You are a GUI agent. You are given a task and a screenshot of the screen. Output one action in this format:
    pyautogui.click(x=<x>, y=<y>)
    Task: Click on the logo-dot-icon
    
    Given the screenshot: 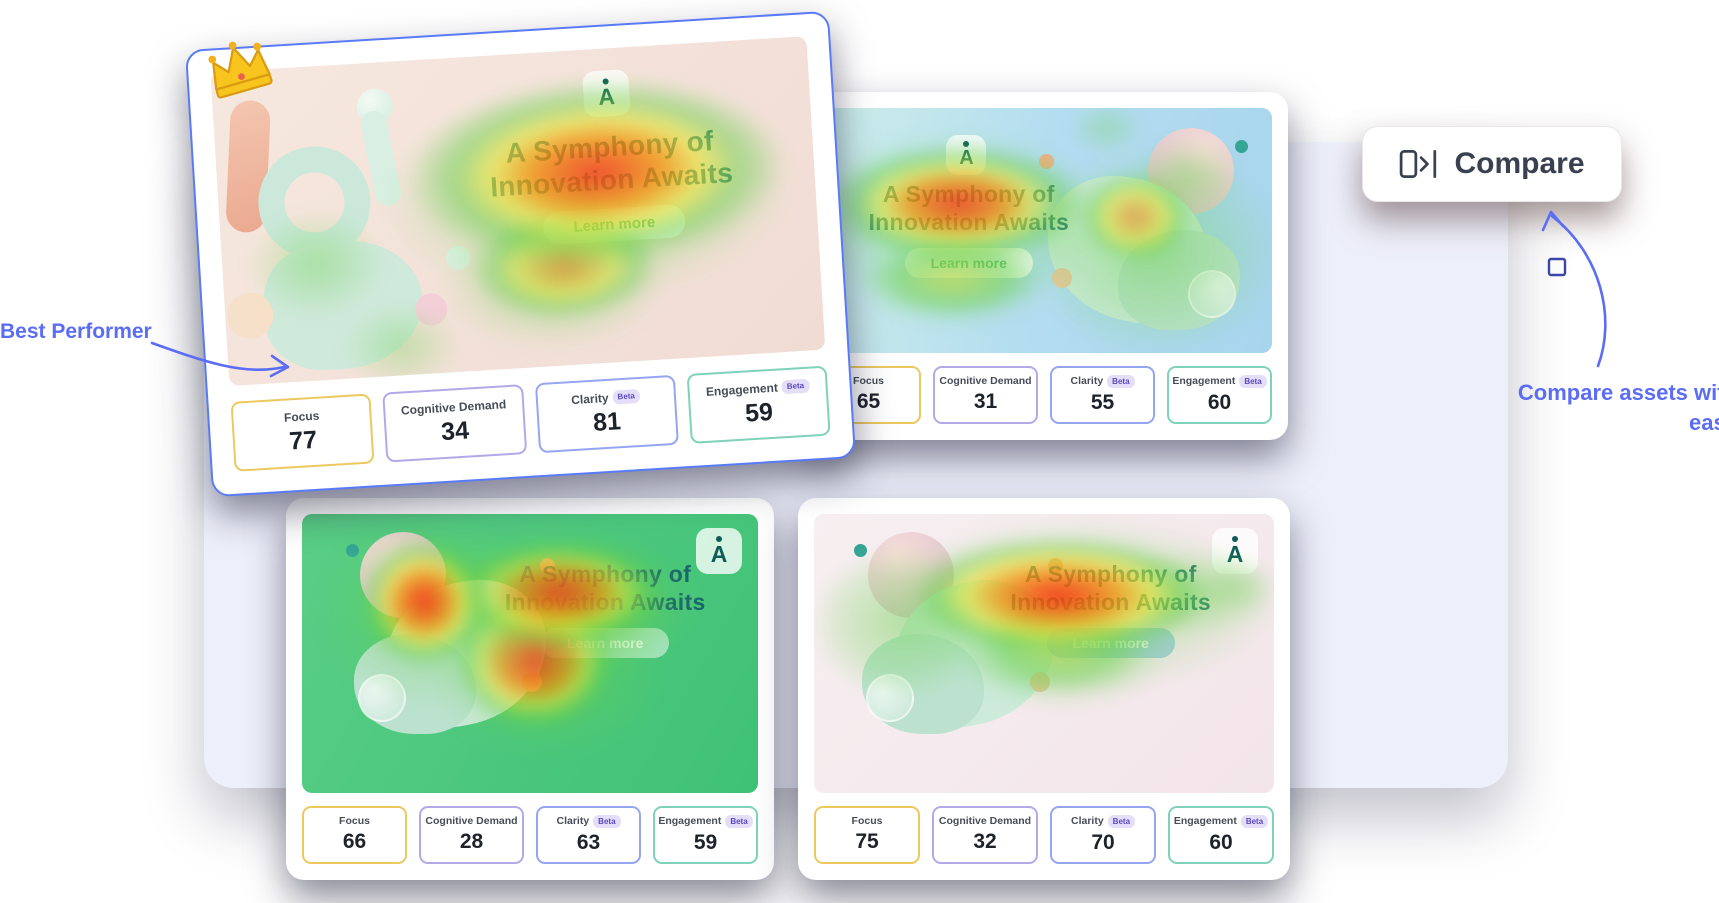 What is the action you would take?
    pyautogui.click(x=966, y=144)
    